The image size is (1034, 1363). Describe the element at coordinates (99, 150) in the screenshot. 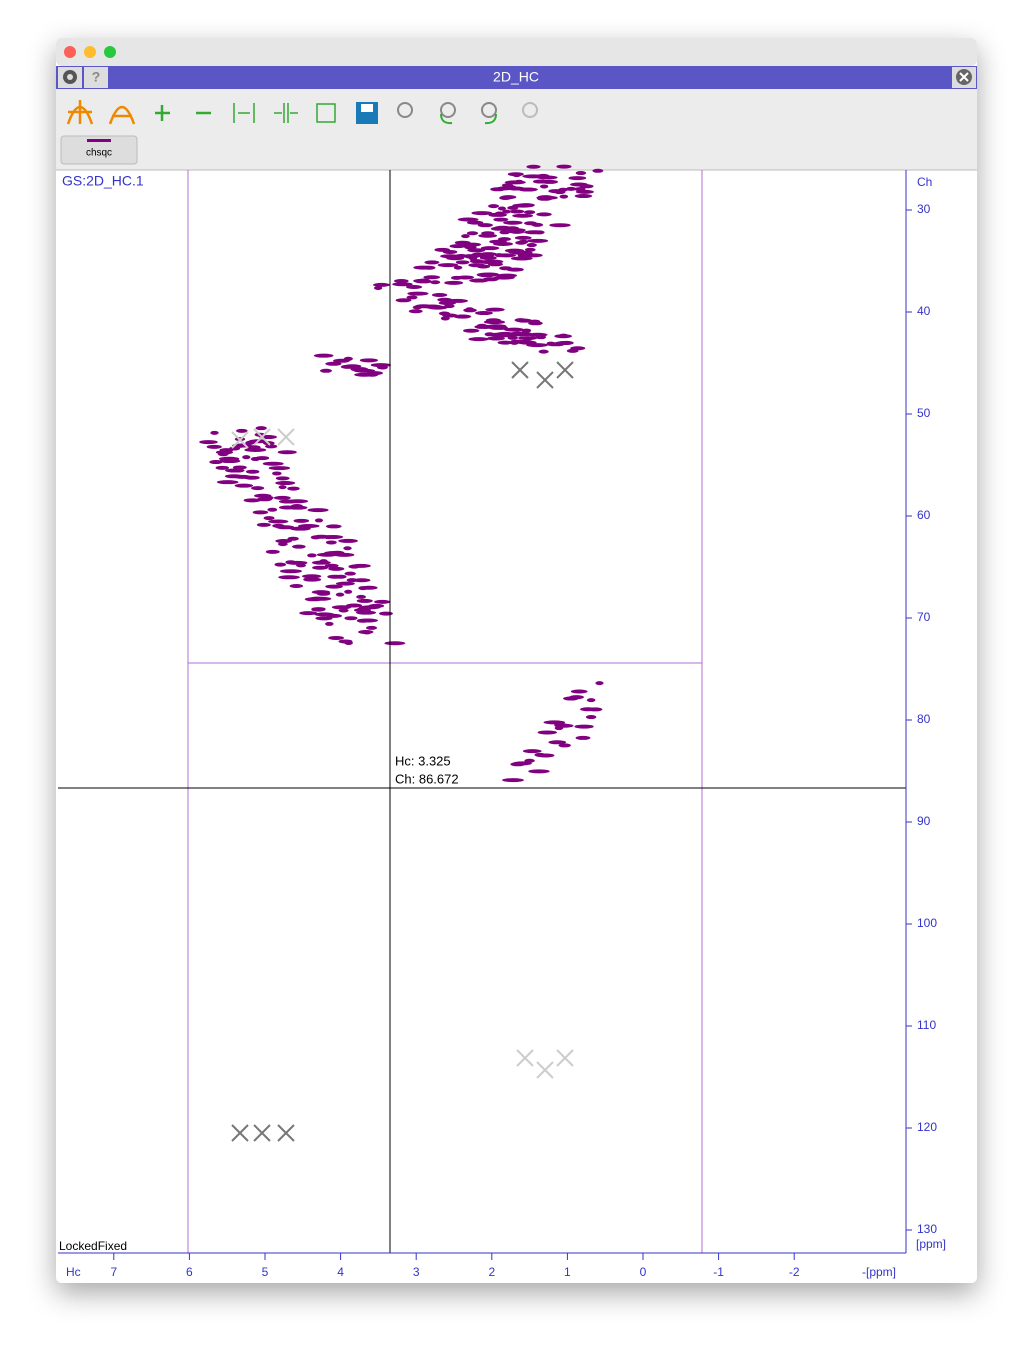

I see `dataset-button` at that location.